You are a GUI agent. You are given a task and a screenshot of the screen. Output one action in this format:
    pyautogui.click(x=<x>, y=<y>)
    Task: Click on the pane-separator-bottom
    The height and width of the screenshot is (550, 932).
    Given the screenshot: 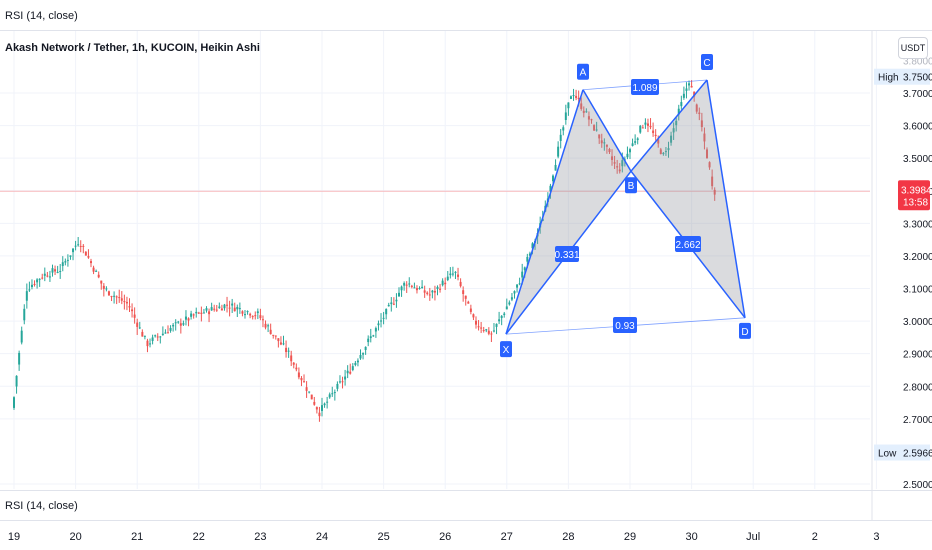 What is the action you would take?
    pyautogui.click(x=466, y=490)
    